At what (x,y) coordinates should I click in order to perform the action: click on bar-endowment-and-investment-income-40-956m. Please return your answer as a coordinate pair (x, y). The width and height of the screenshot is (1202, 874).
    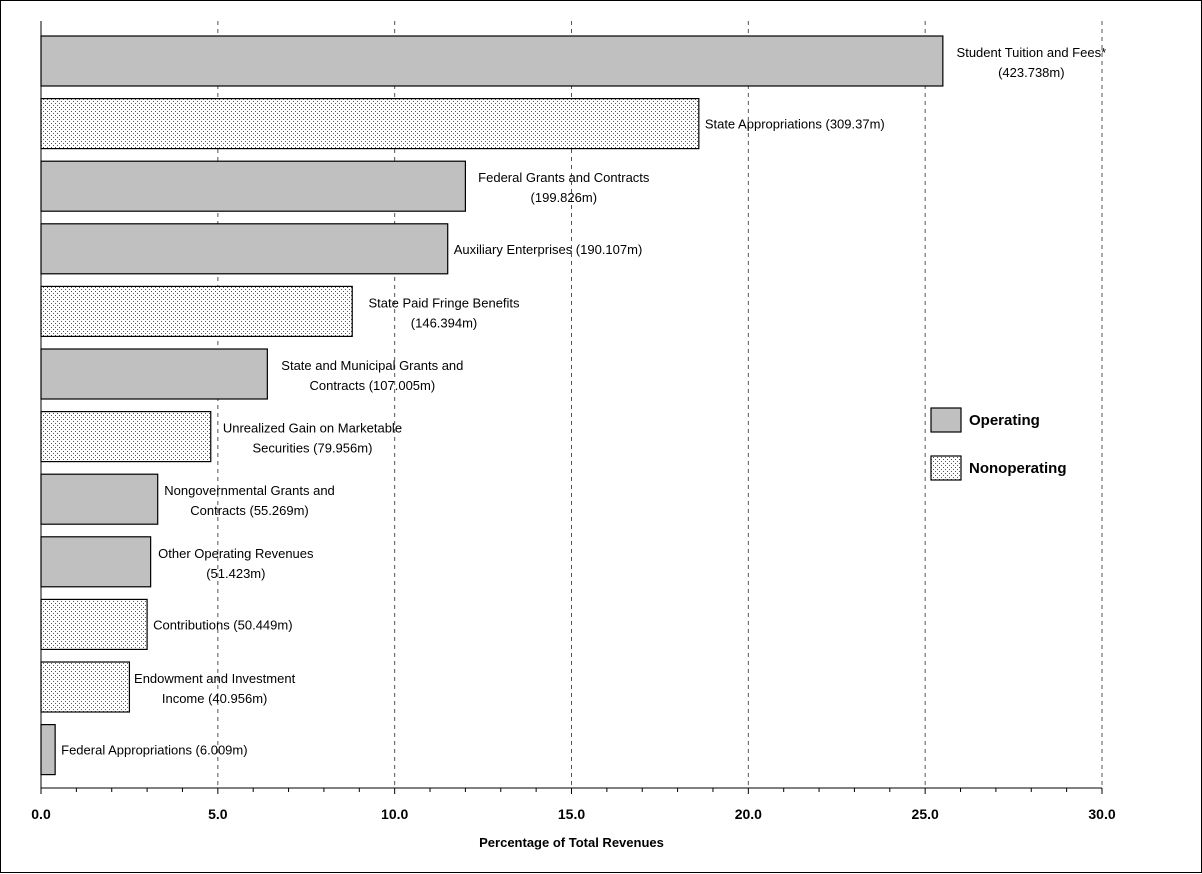
    Looking at the image, I should click on (85, 687).